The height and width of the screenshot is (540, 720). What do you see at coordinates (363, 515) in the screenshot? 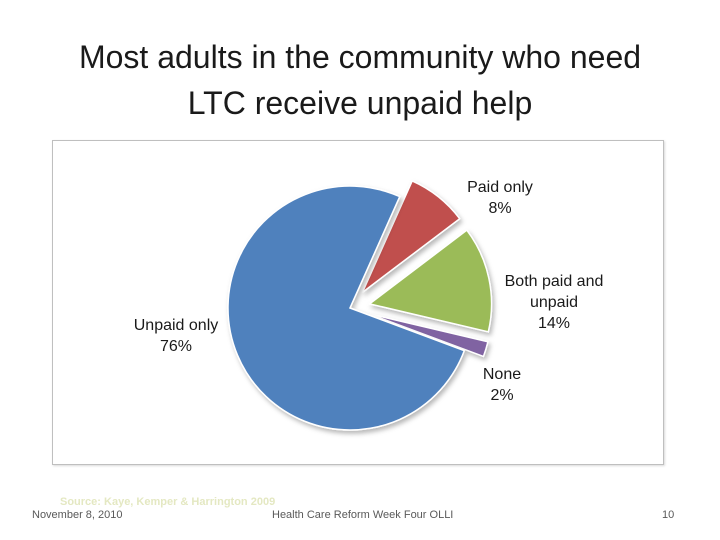
I see `footer-presentation-title: Health Care Reform Week Four OLLI` at bounding box center [363, 515].